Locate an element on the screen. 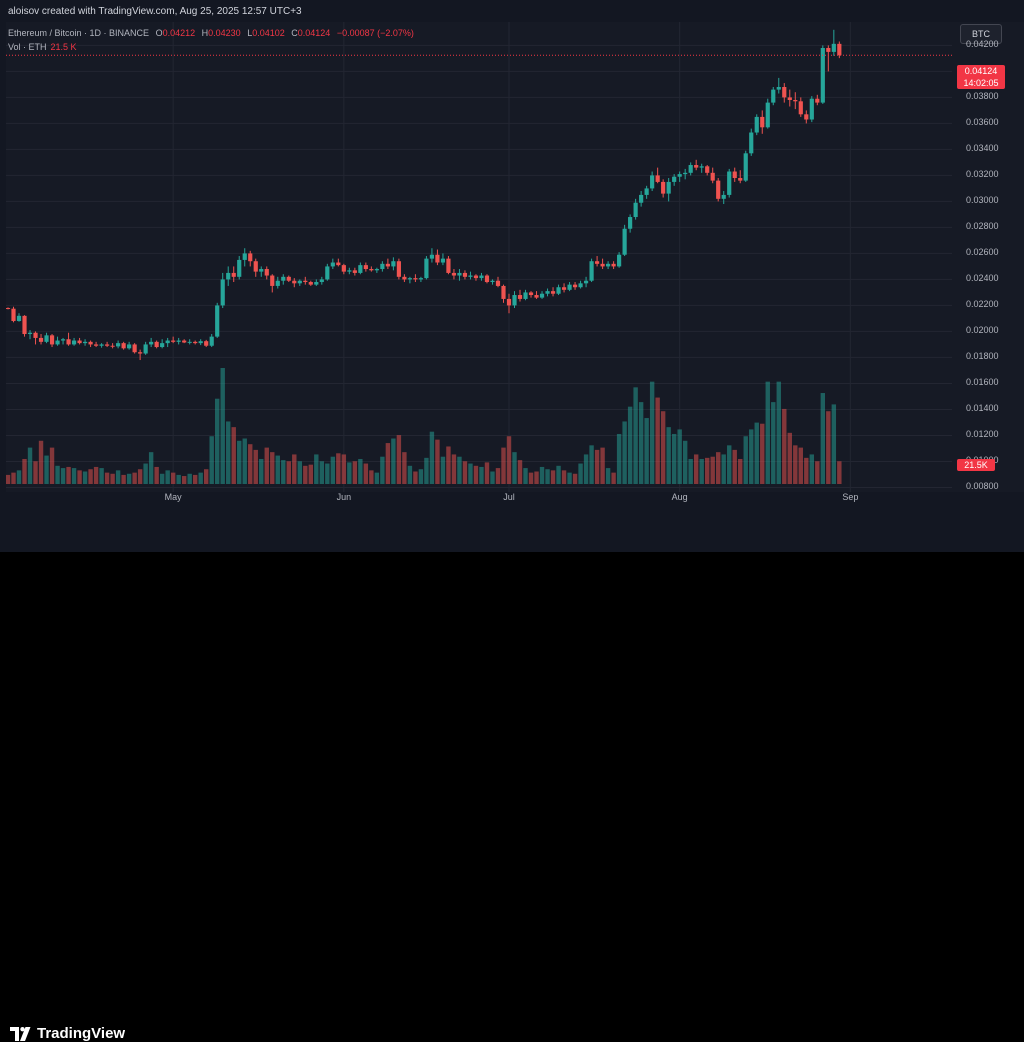  price-tick-label: 0.03000 is located at coordinates (982, 200).